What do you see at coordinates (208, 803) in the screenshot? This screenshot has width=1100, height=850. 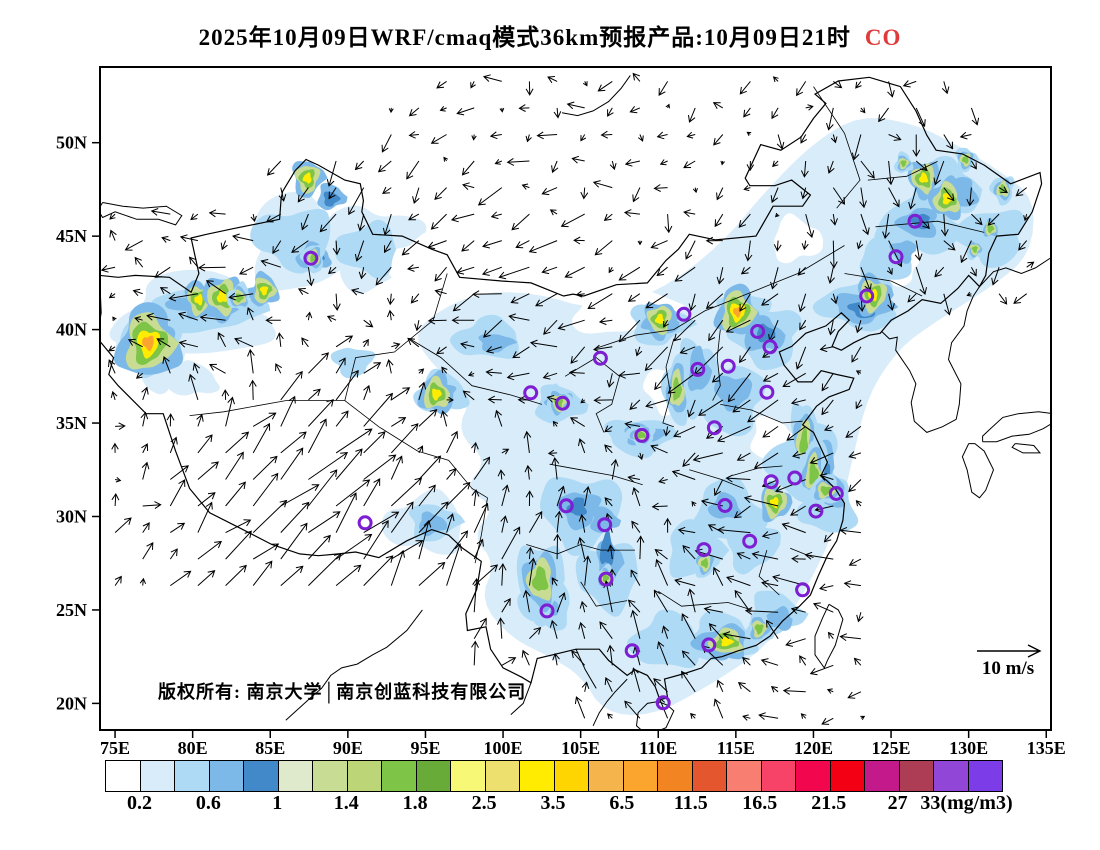 I see `legend-value-label: 0.6` at bounding box center [208, 803].